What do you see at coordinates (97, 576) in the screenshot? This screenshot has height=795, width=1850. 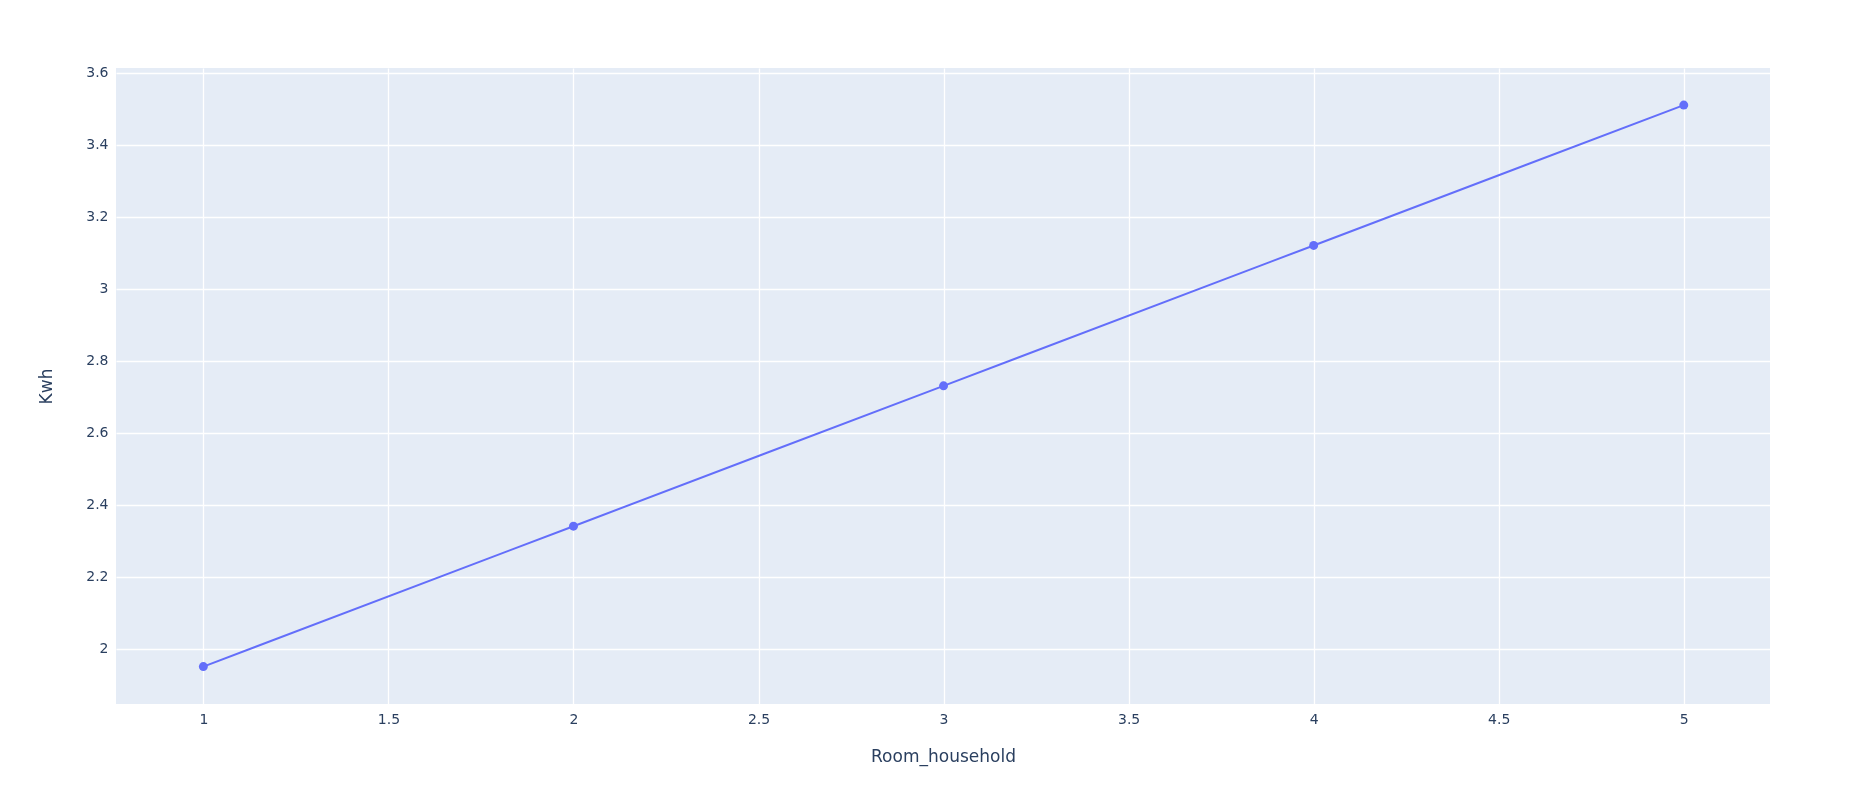 I see `y-tick-label: 2.2` at bounding box center [97, 576].